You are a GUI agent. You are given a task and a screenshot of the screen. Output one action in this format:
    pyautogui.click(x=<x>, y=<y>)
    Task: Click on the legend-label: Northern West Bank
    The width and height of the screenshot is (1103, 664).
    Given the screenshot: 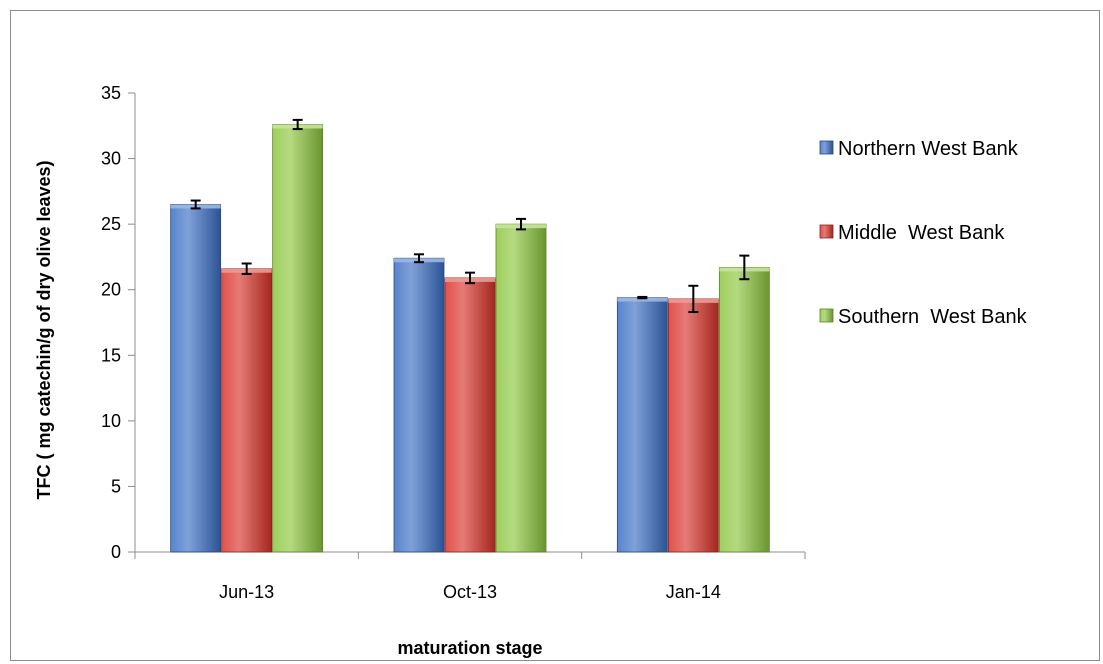 What is the action you would take?
    pyautogui.click(x=928, y=149)
    